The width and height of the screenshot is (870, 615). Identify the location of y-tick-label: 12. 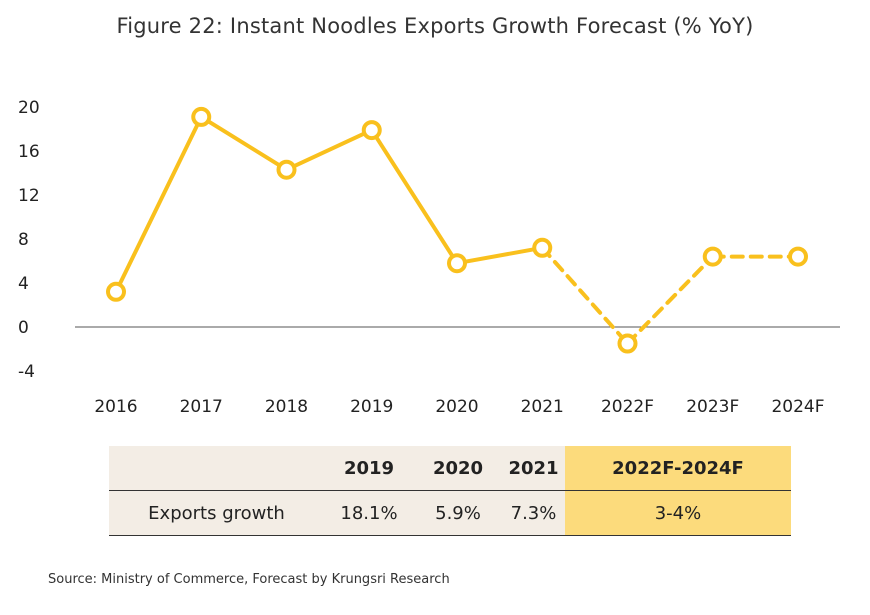
(29, 196).